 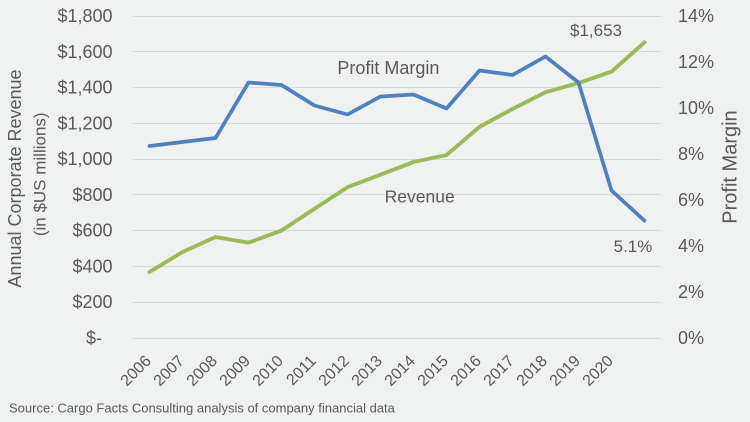 I want to click on svg-text: $600, so click(x=92, y=231).